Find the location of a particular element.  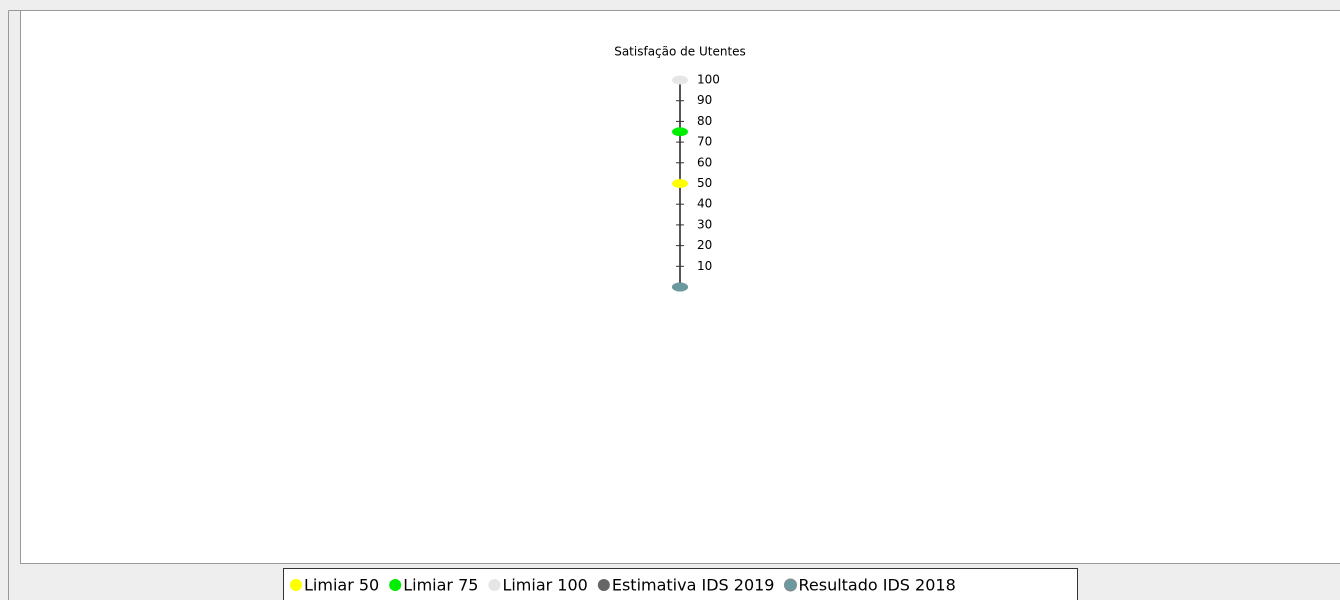

legend-label: Estimativa IDS 2019 is located at coordinates (693, 585).